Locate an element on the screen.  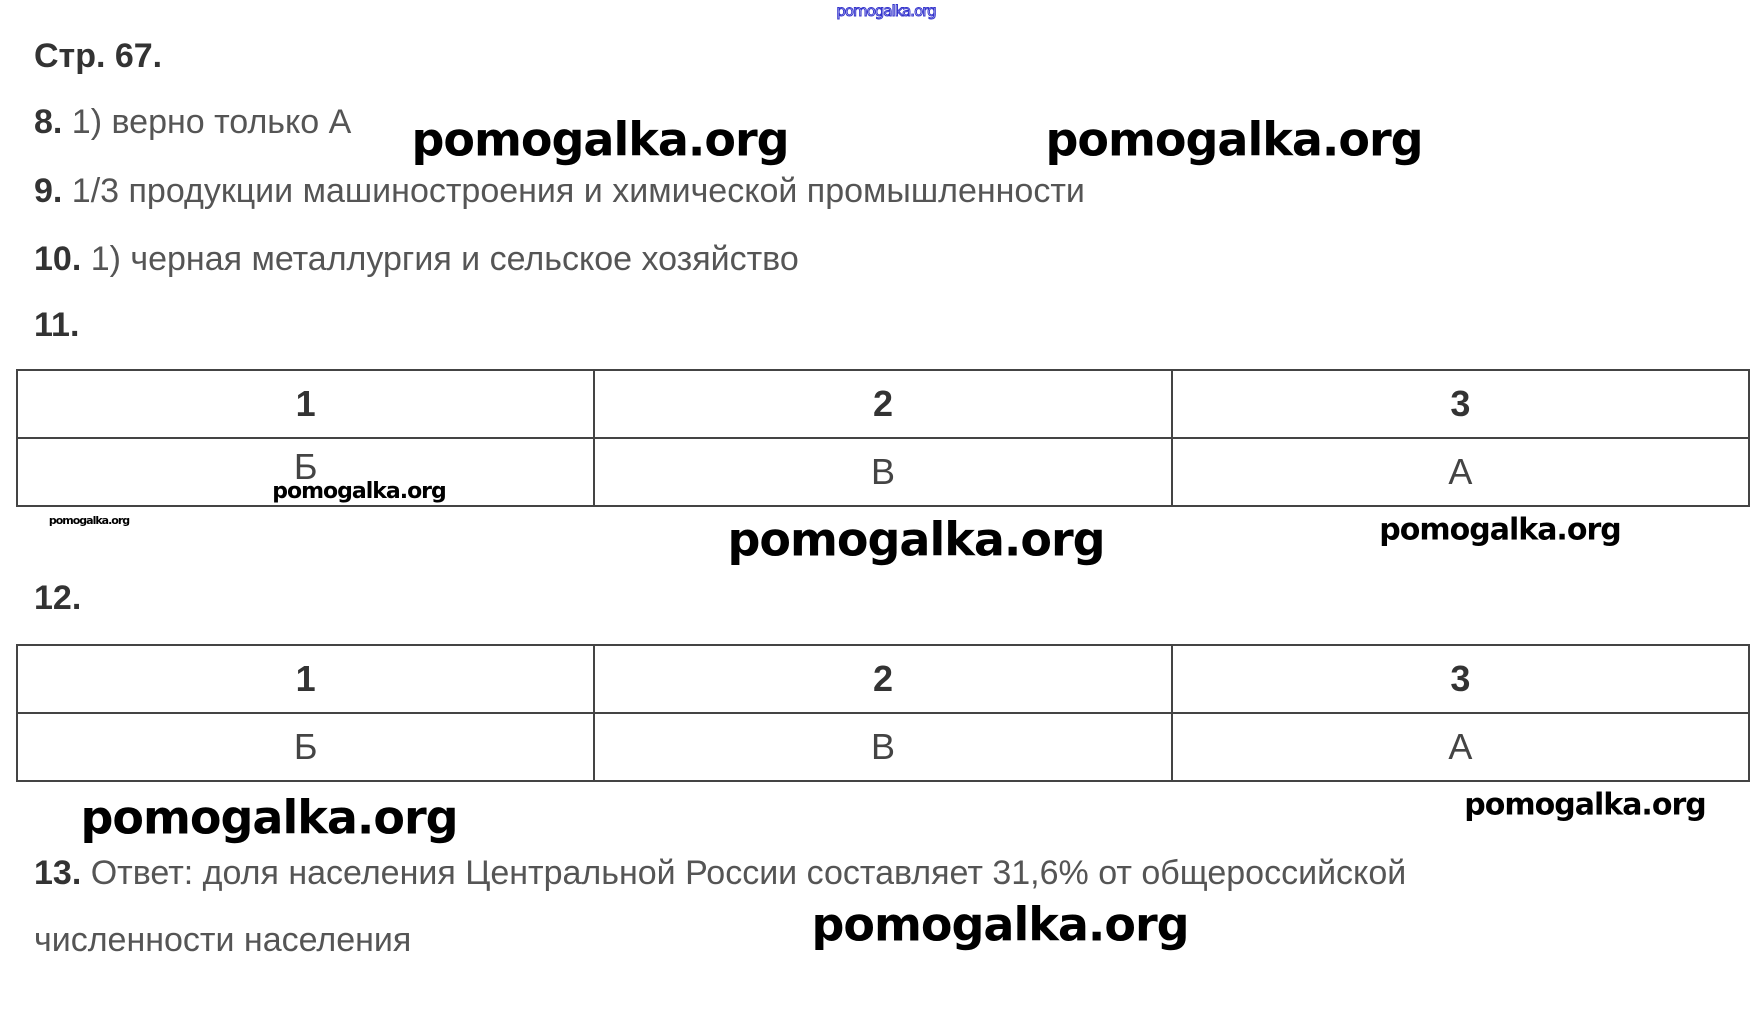
answer-13-continuation: численности населения is located at coordinates (223, 940).